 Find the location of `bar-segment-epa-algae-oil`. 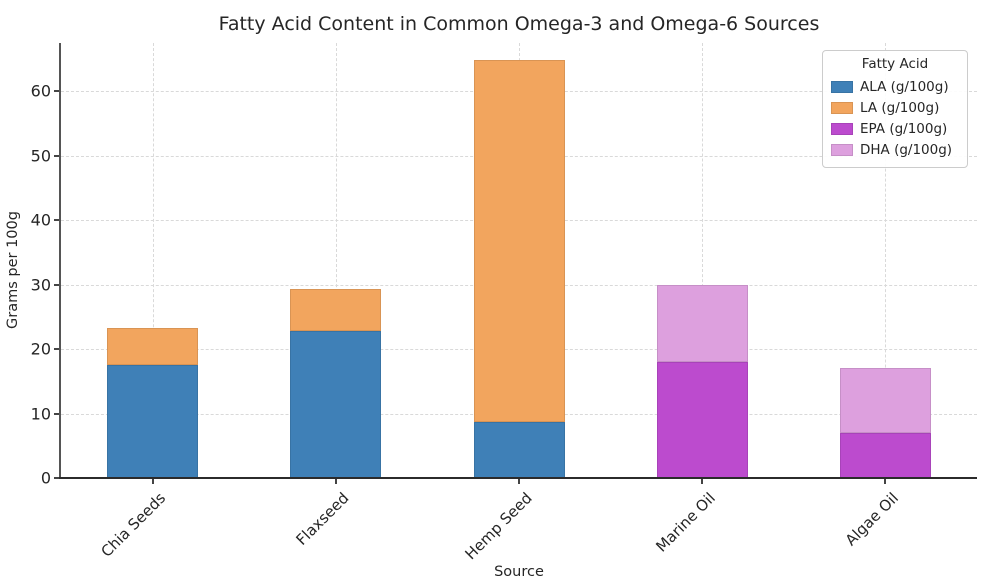

bar-segment-epa-algae-oil is located at coordinates (885, 455).